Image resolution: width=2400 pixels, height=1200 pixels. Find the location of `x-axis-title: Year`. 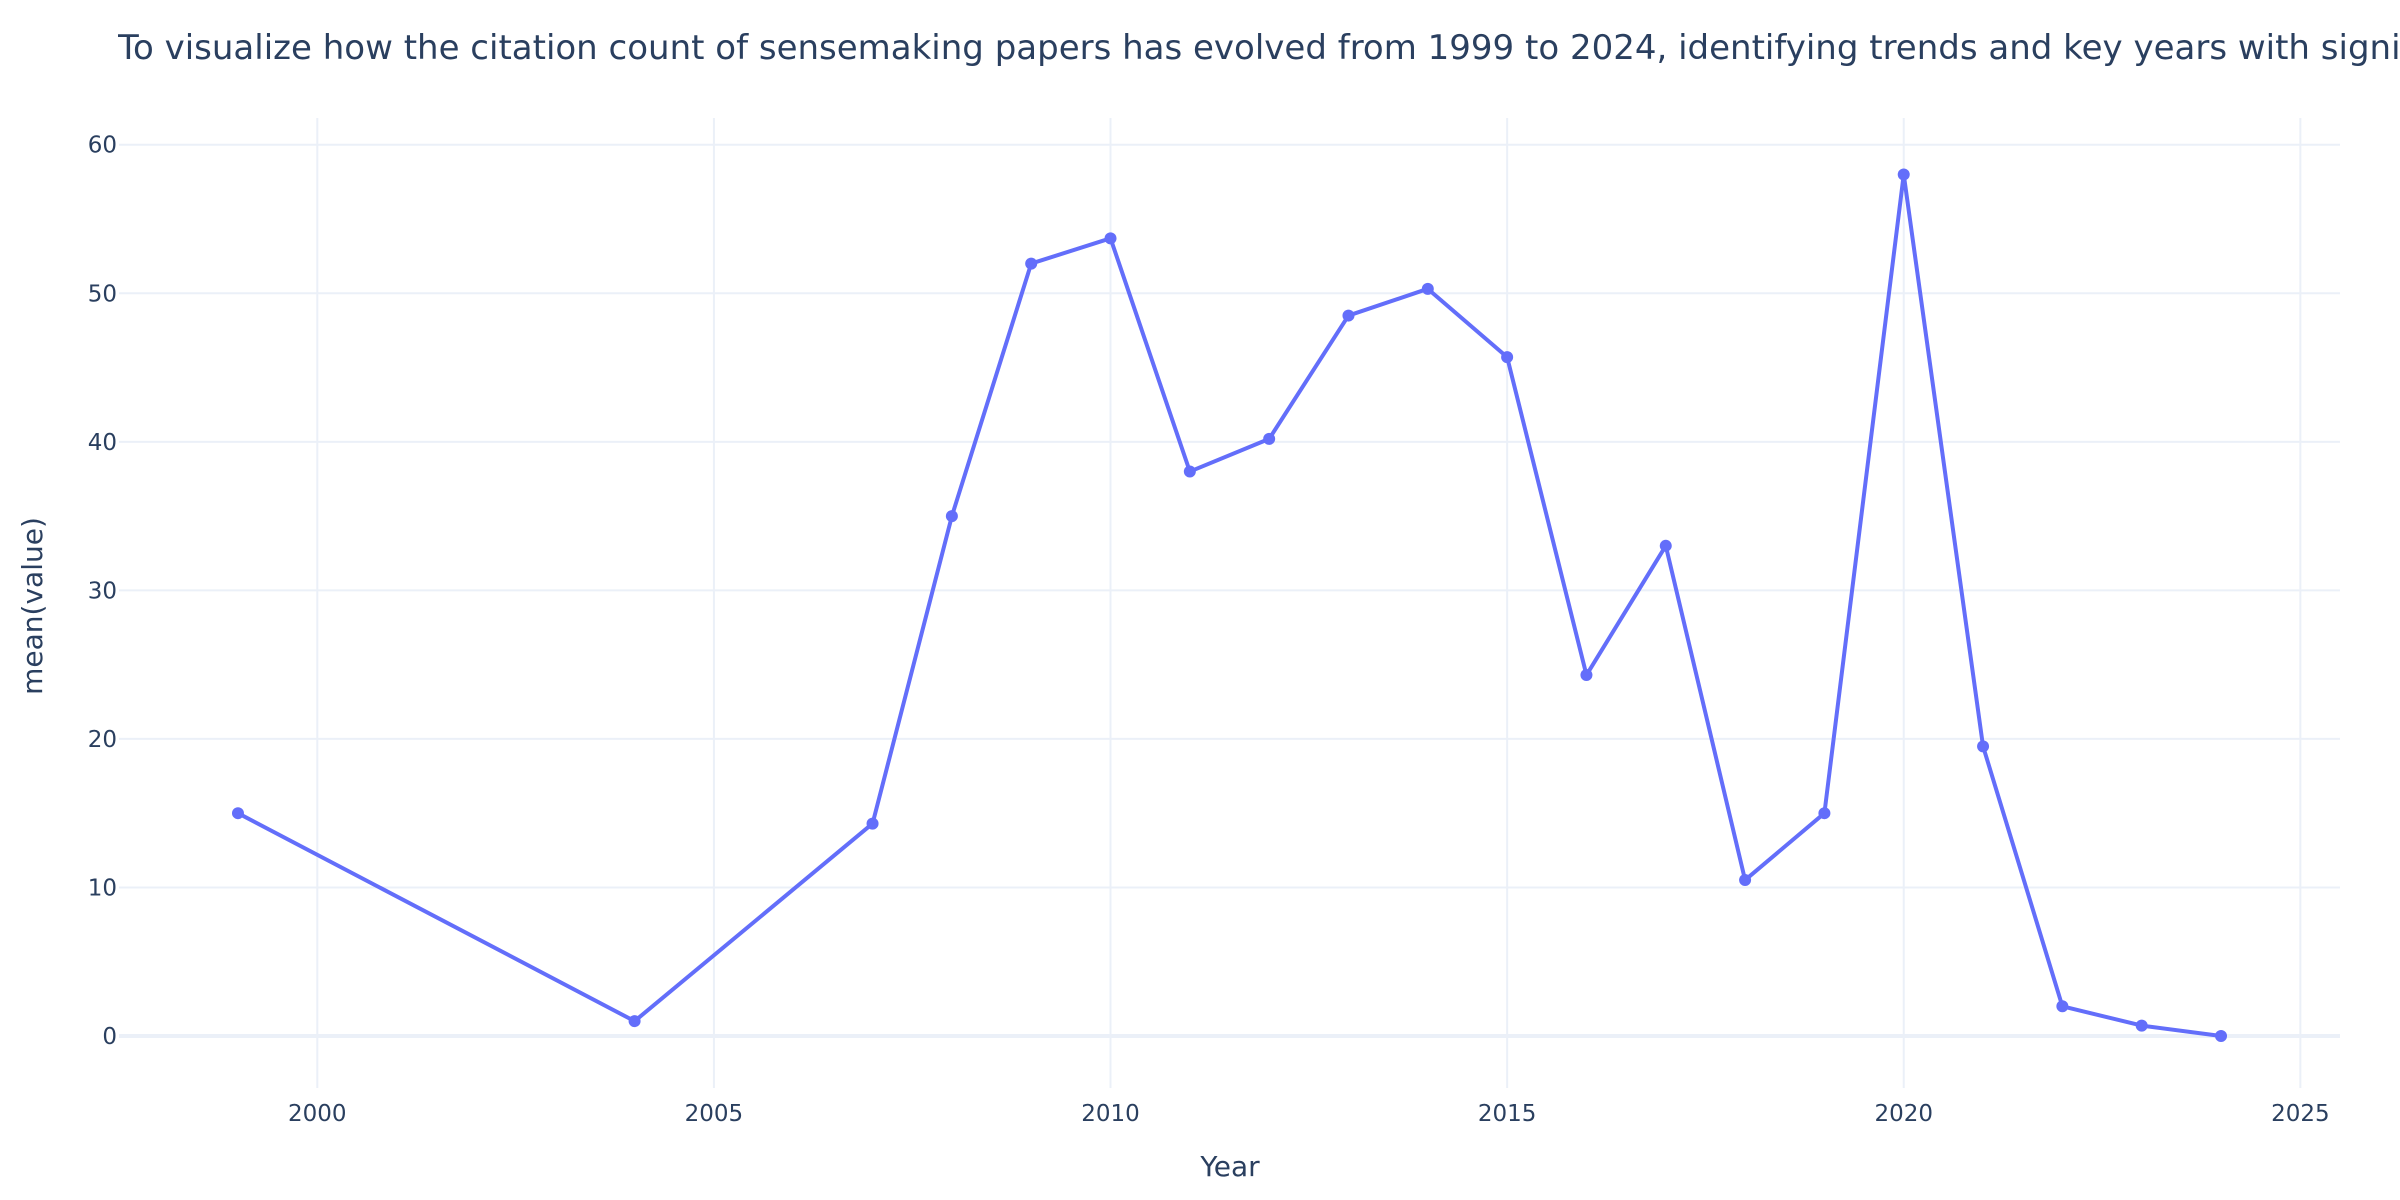

x-axis-title: Year is located at coordinates (1229, 1166).